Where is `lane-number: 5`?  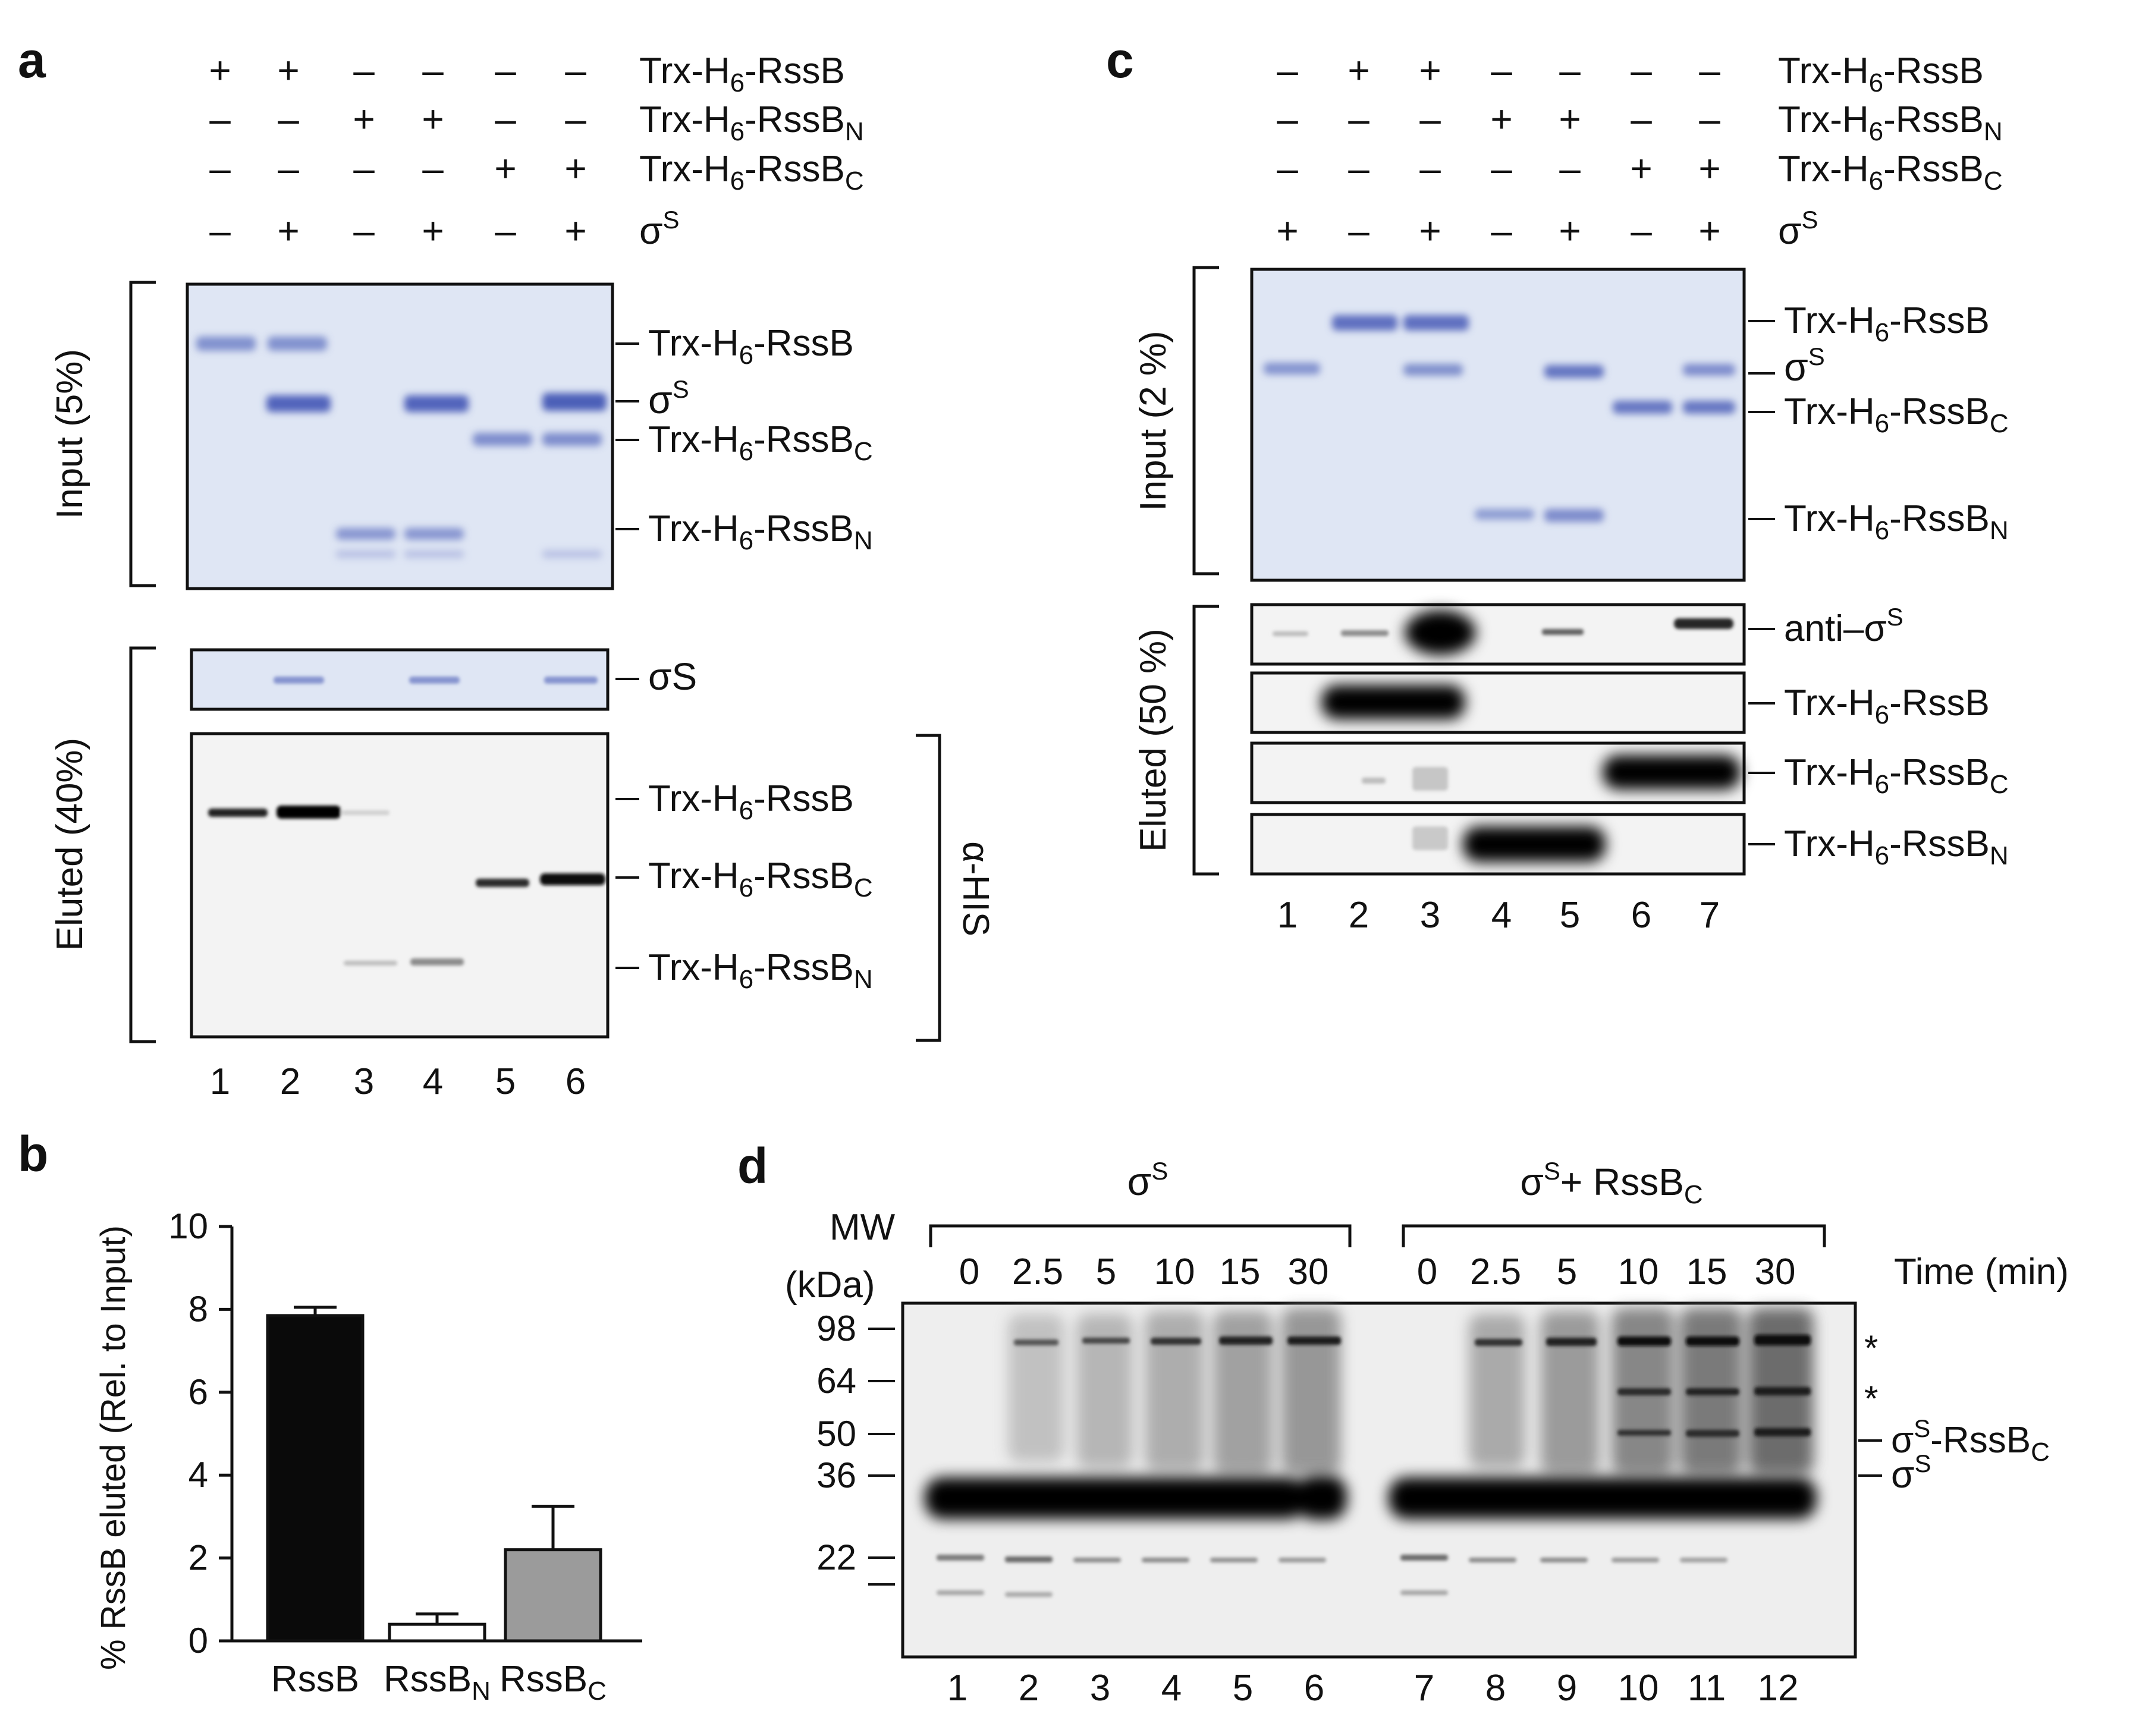 lane-number: 5 is located at coordinates (505, 1081).